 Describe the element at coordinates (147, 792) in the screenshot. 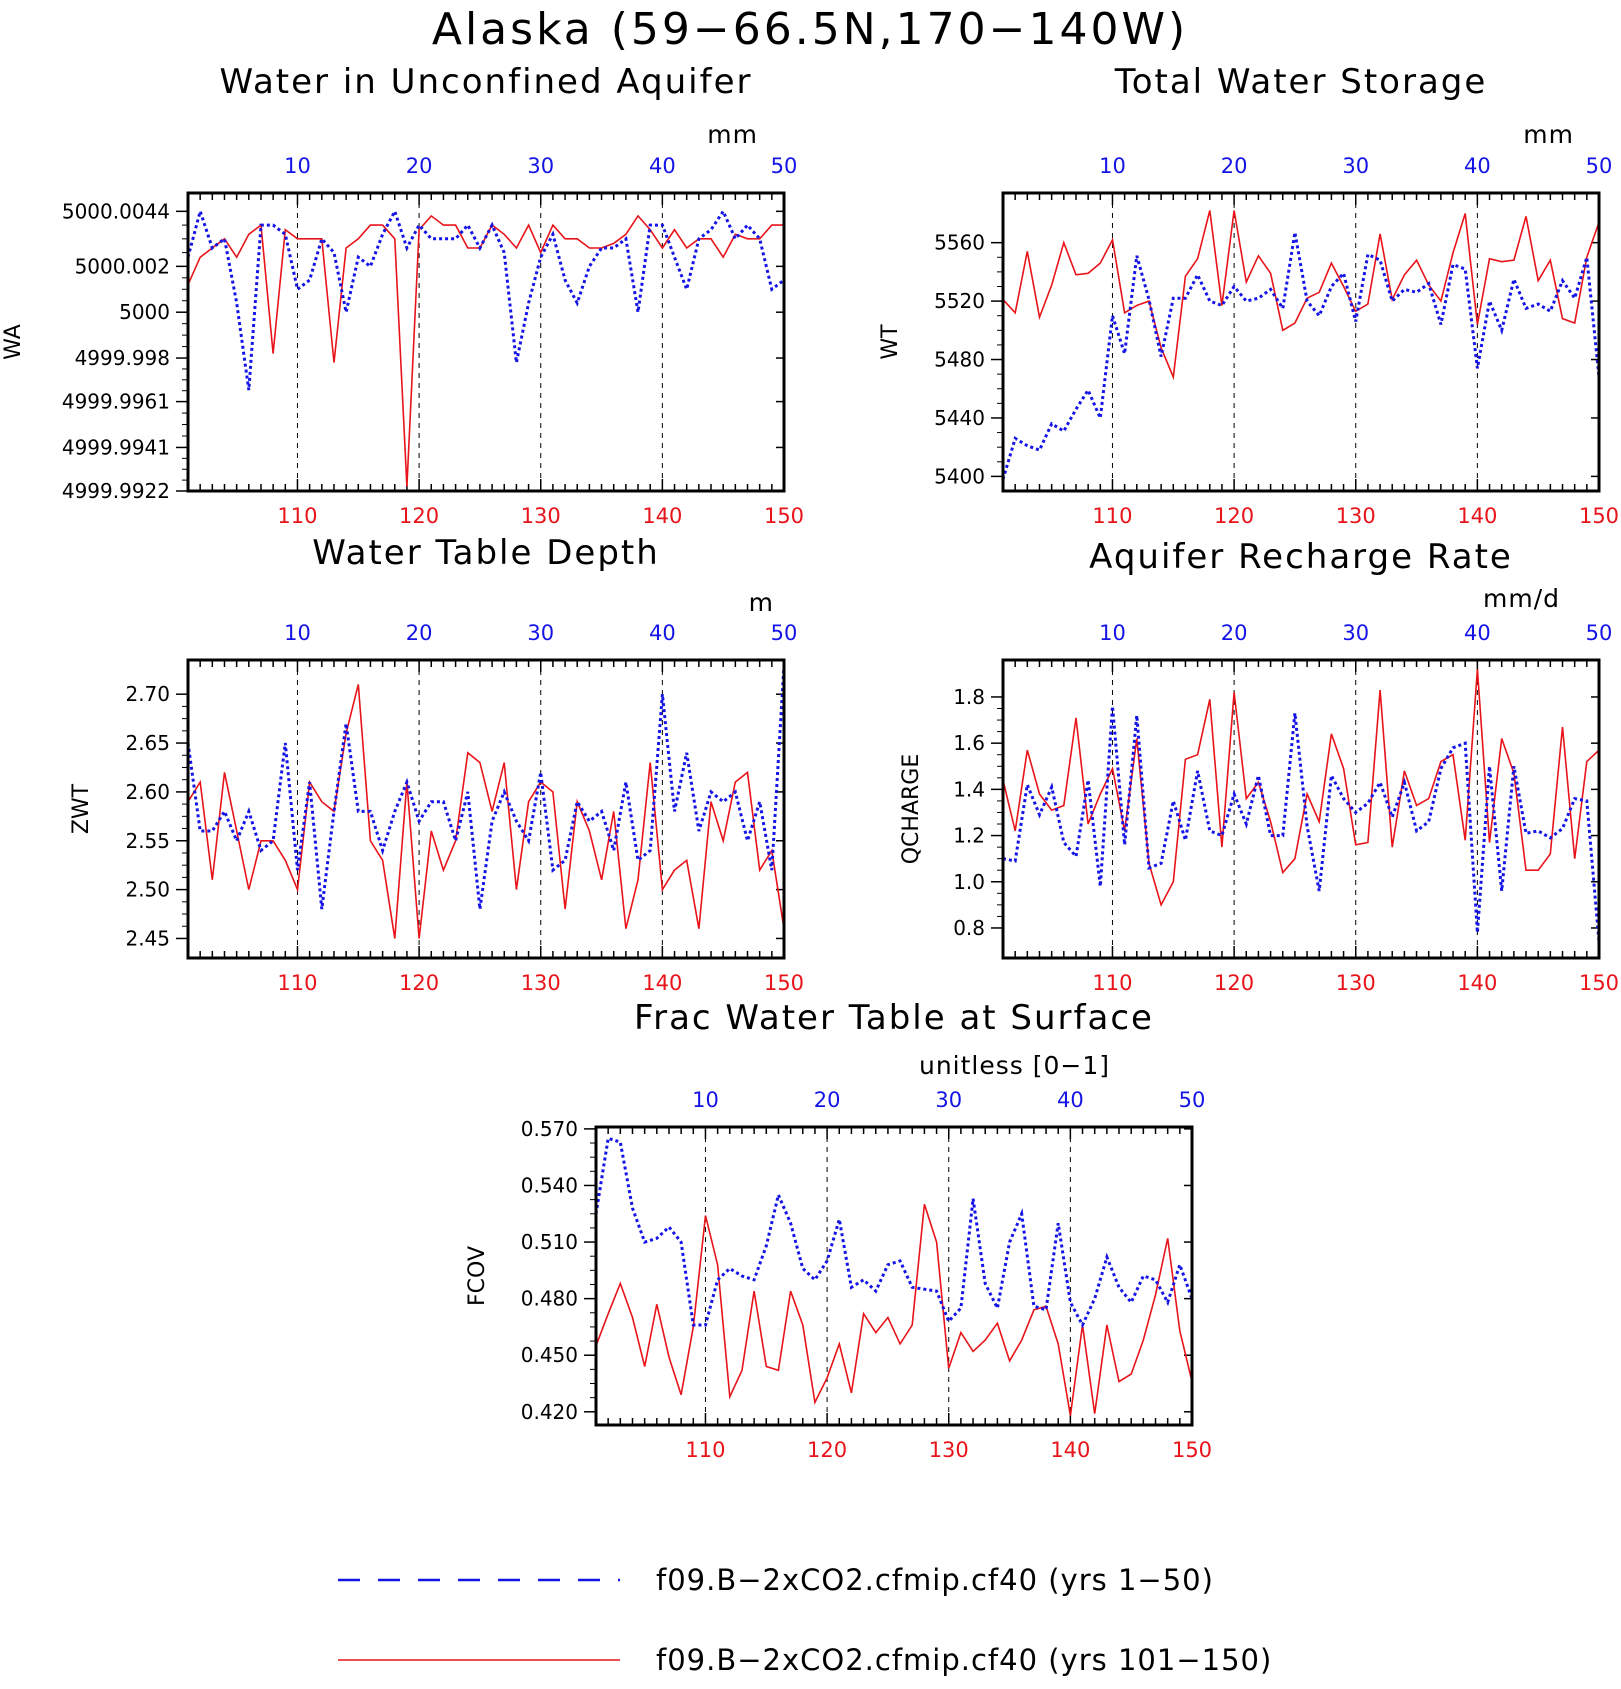

I see `y-tick-label: 2.60` at that location.